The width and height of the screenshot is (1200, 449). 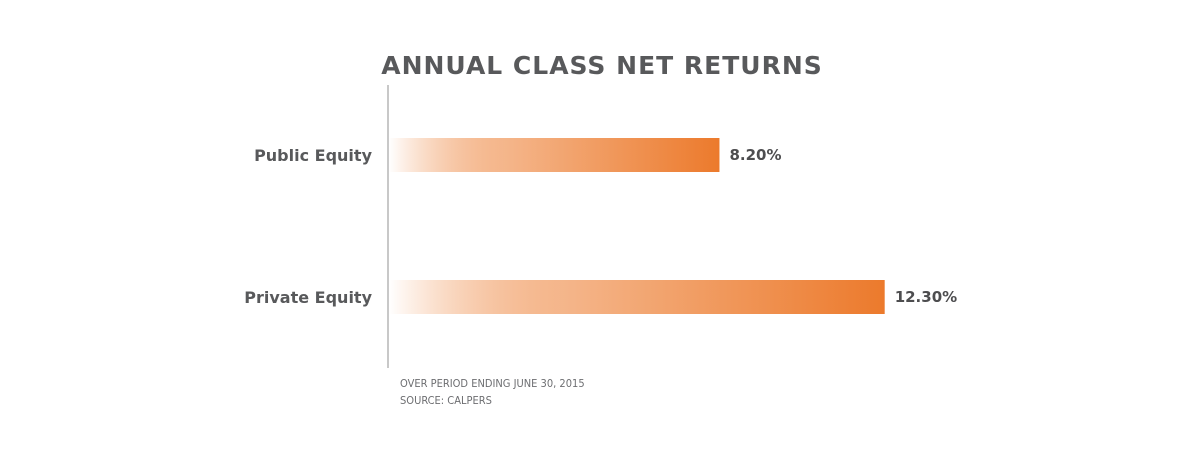 What do you see at coordinates (313, 155) in the screenshot?
I see `category-label: Public Equity` at bounding box center [313, 155].